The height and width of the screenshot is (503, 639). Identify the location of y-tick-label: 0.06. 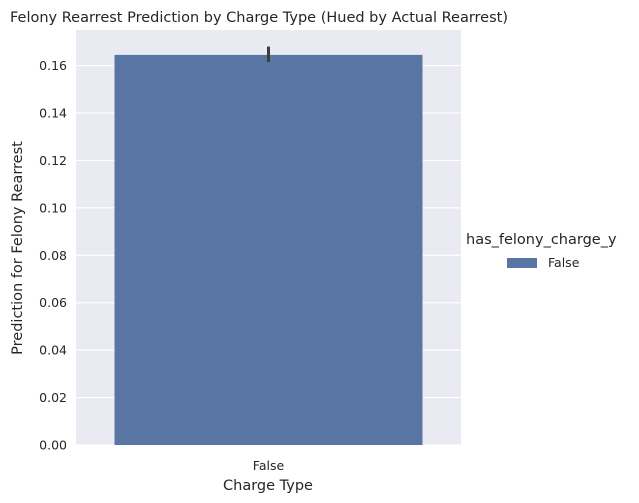
(53, 302).